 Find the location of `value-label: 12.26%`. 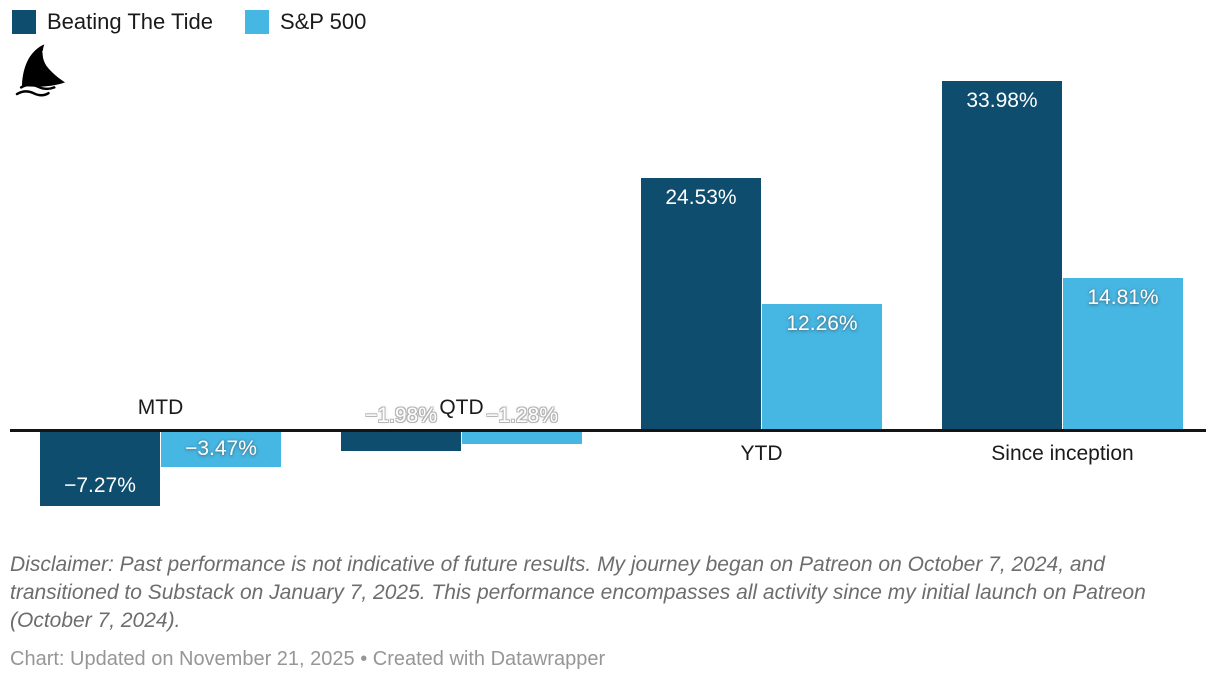

value-label: 12.26% is located at coordinates (822, 323).